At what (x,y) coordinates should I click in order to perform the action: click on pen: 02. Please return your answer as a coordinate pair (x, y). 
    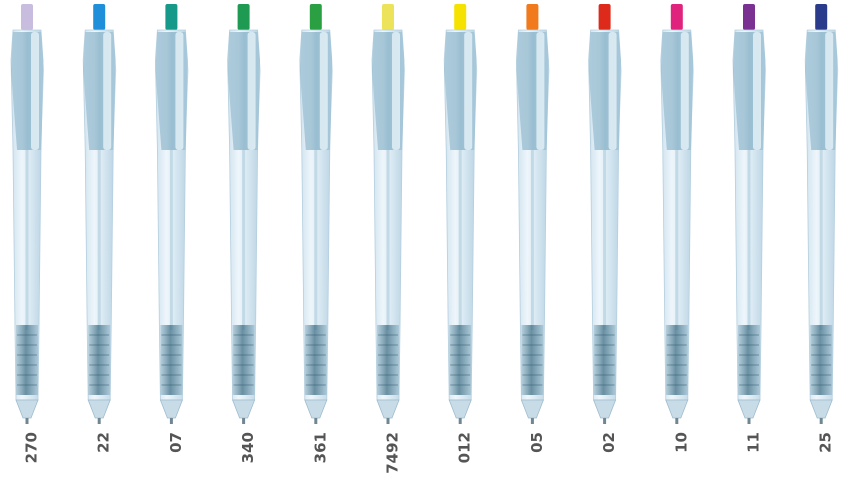
    Looking at the image, I should click on (605, 228).